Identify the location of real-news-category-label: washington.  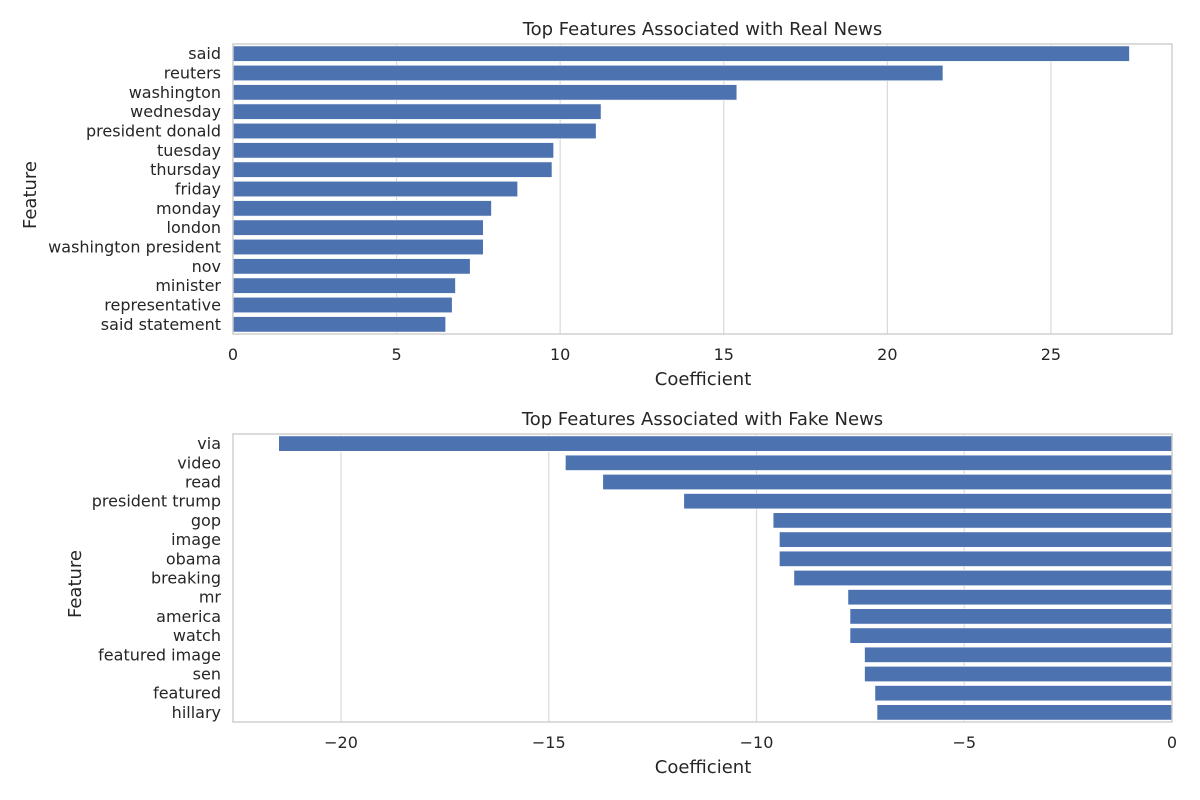
(175, 92).